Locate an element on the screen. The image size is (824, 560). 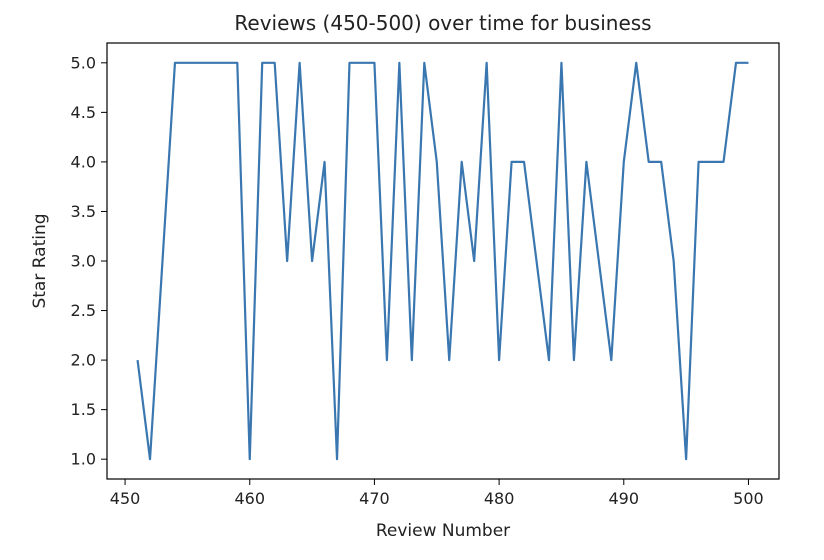
chart-title: Reviews (450-500) over time for business is located at coordinates (442, 23).